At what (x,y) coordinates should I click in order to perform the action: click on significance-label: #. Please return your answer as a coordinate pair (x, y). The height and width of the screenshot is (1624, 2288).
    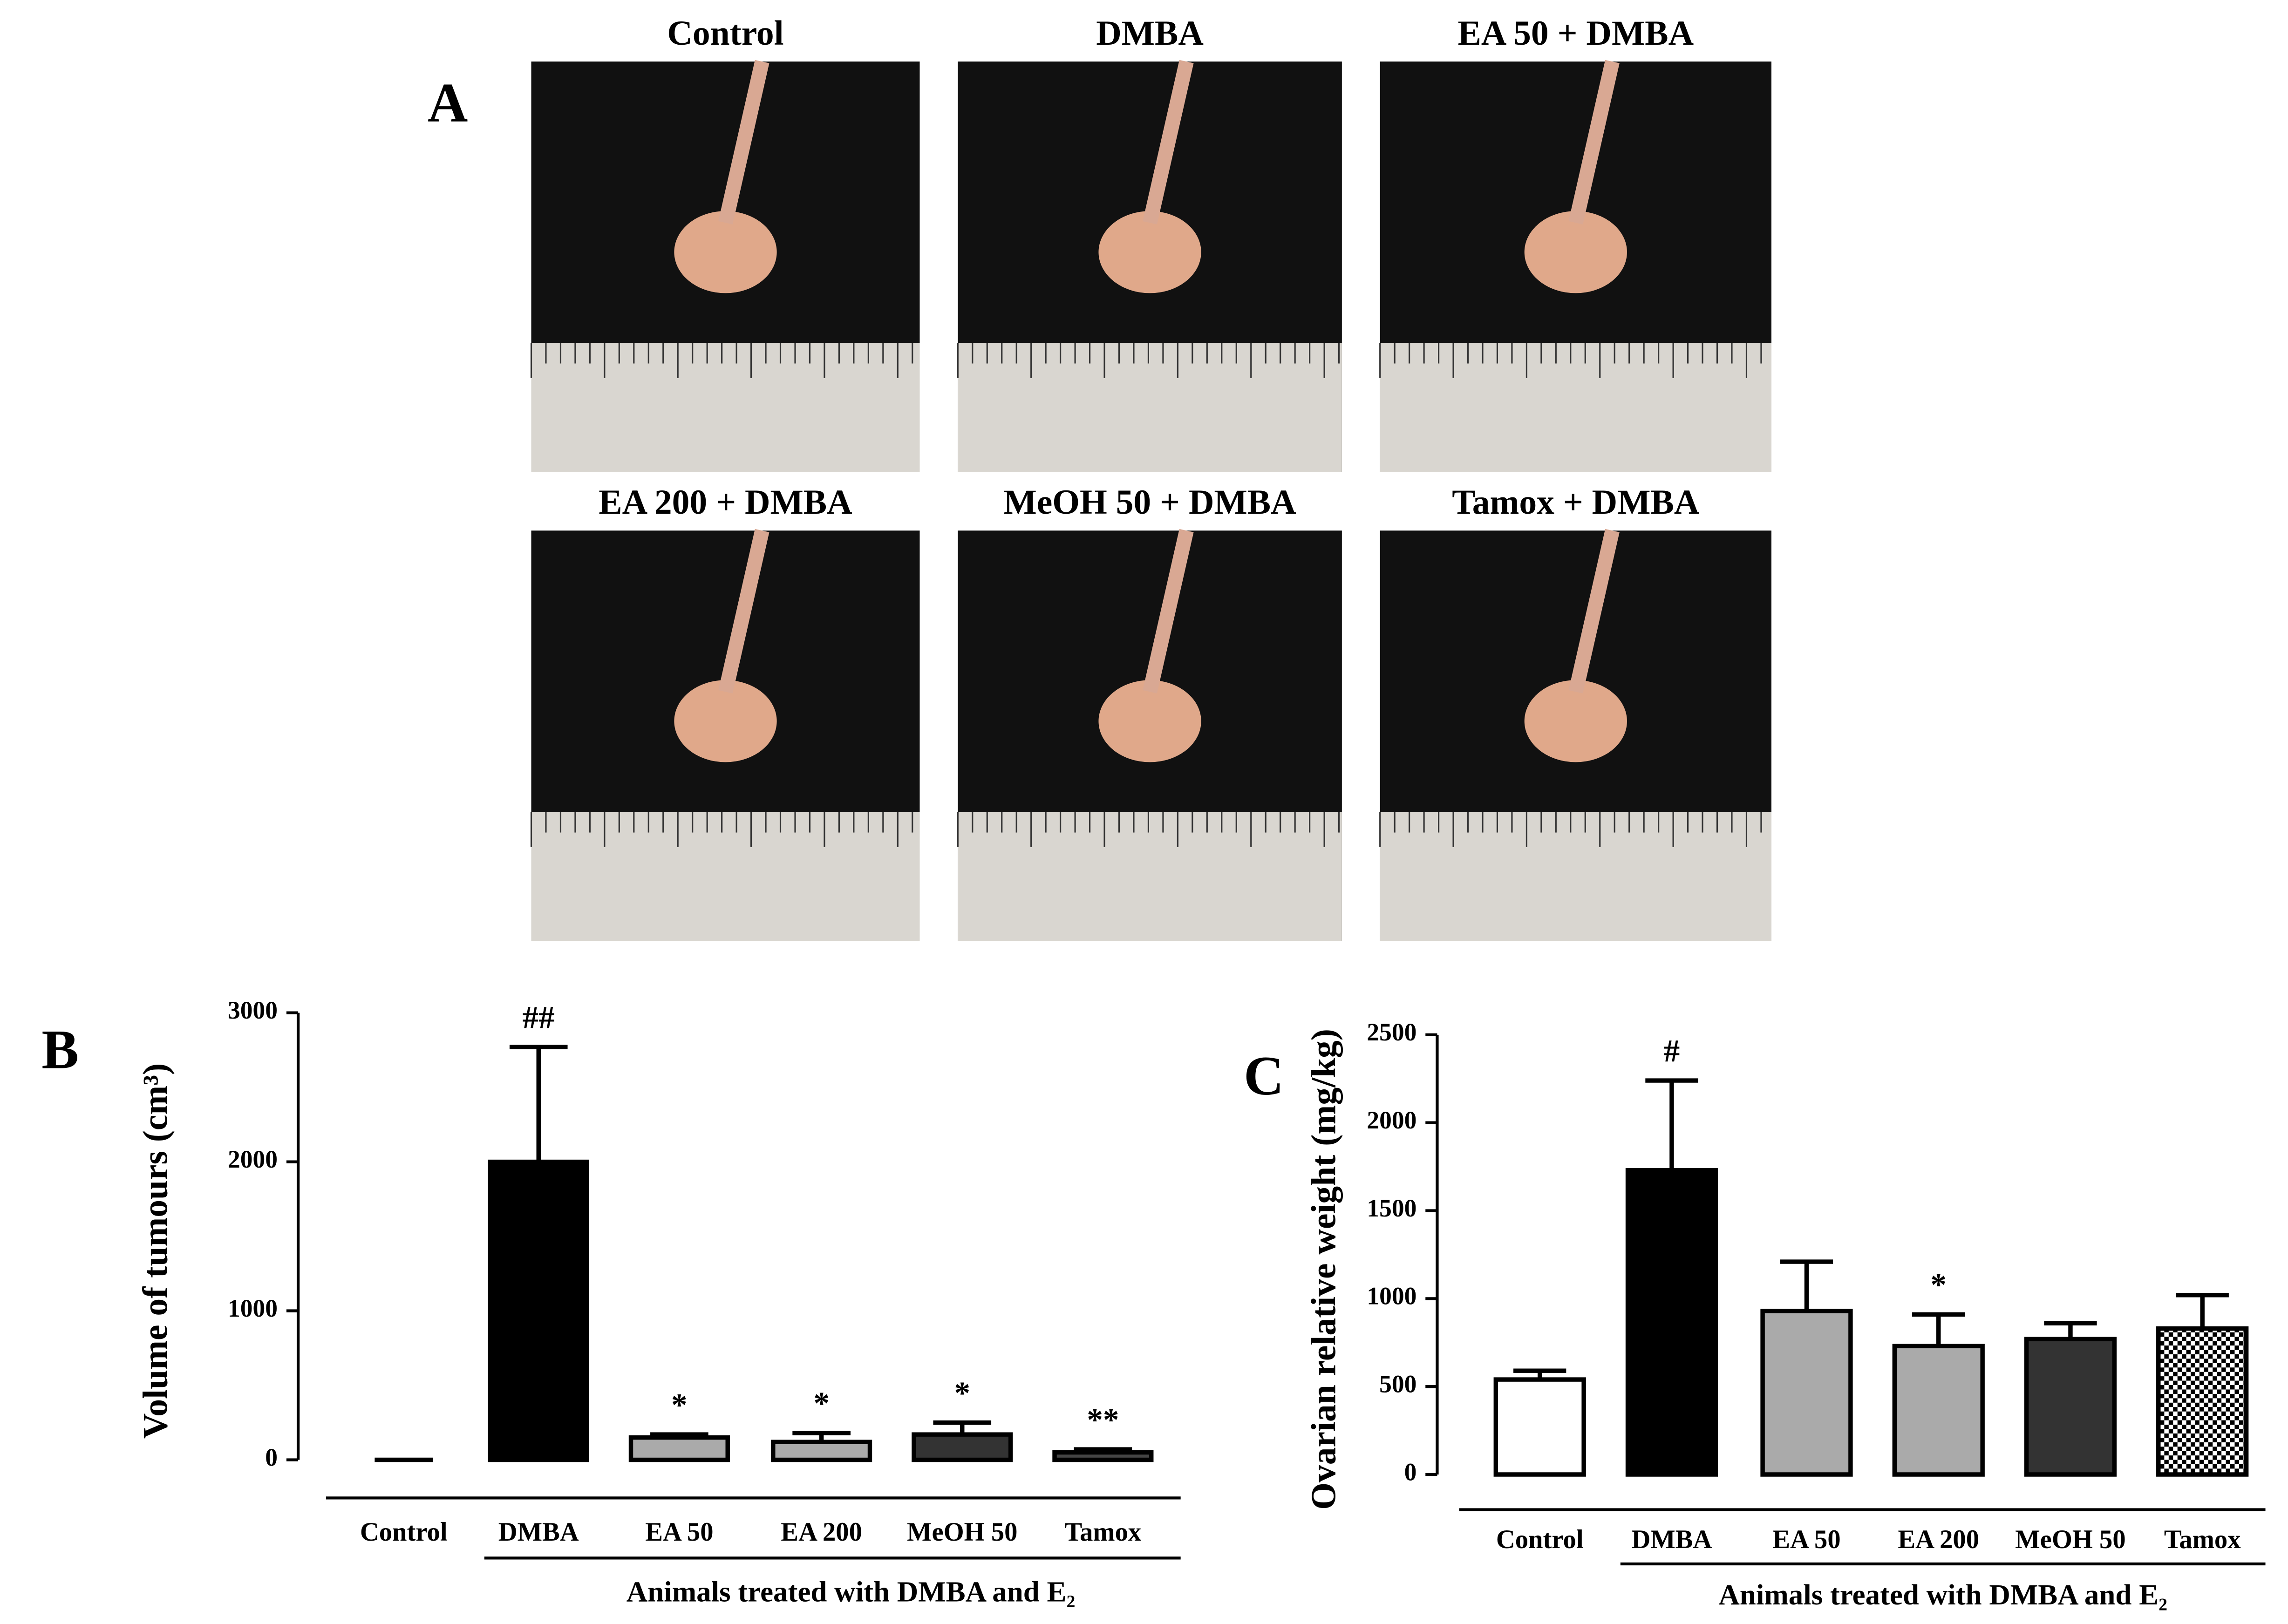
    Looking at the image, I should click on (1672, 1050).